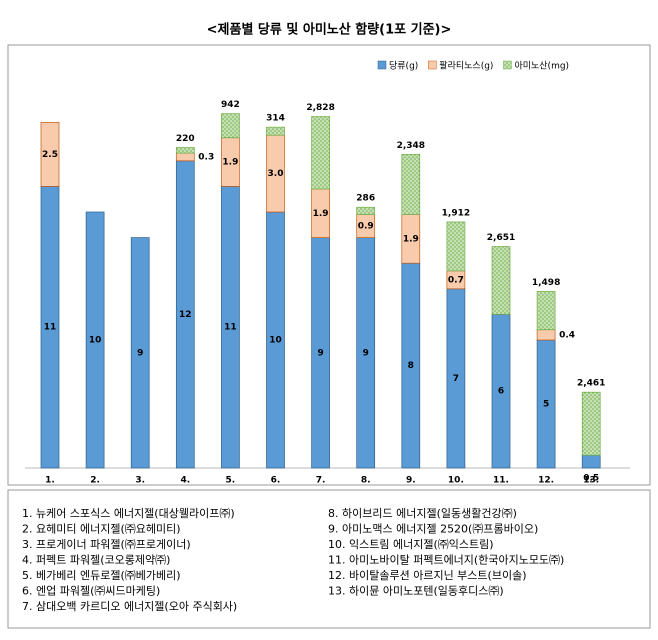  Describe the element at coordinates (185, 481) in the screenshot. I see `x-tick-label: 4.` at that location.